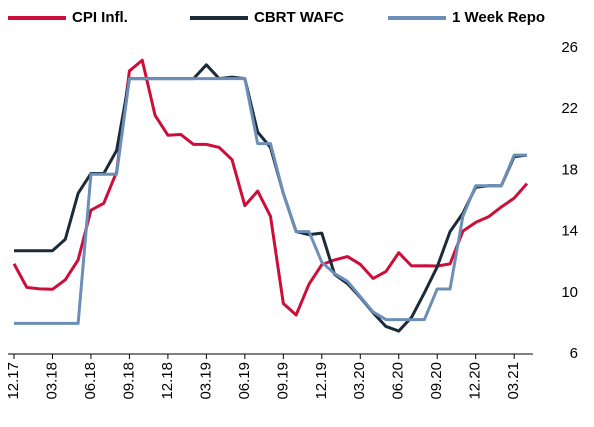 The image size is (594, 427). What do you see at coordinates (569, 47) in the screenshot?
I see `y-tick-label: 26` at bounding box center [569, 47].